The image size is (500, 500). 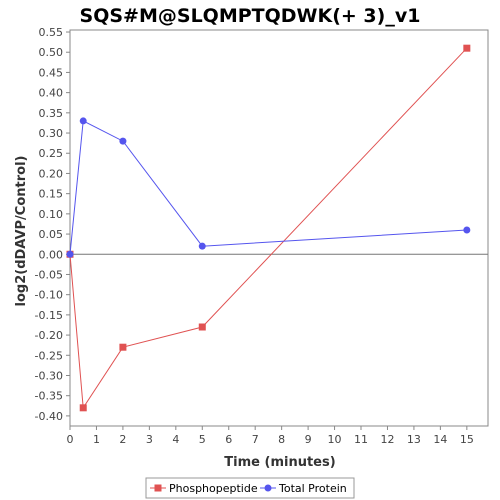 I want to click on x-tick-label: 1, so click(x=96, y=439).